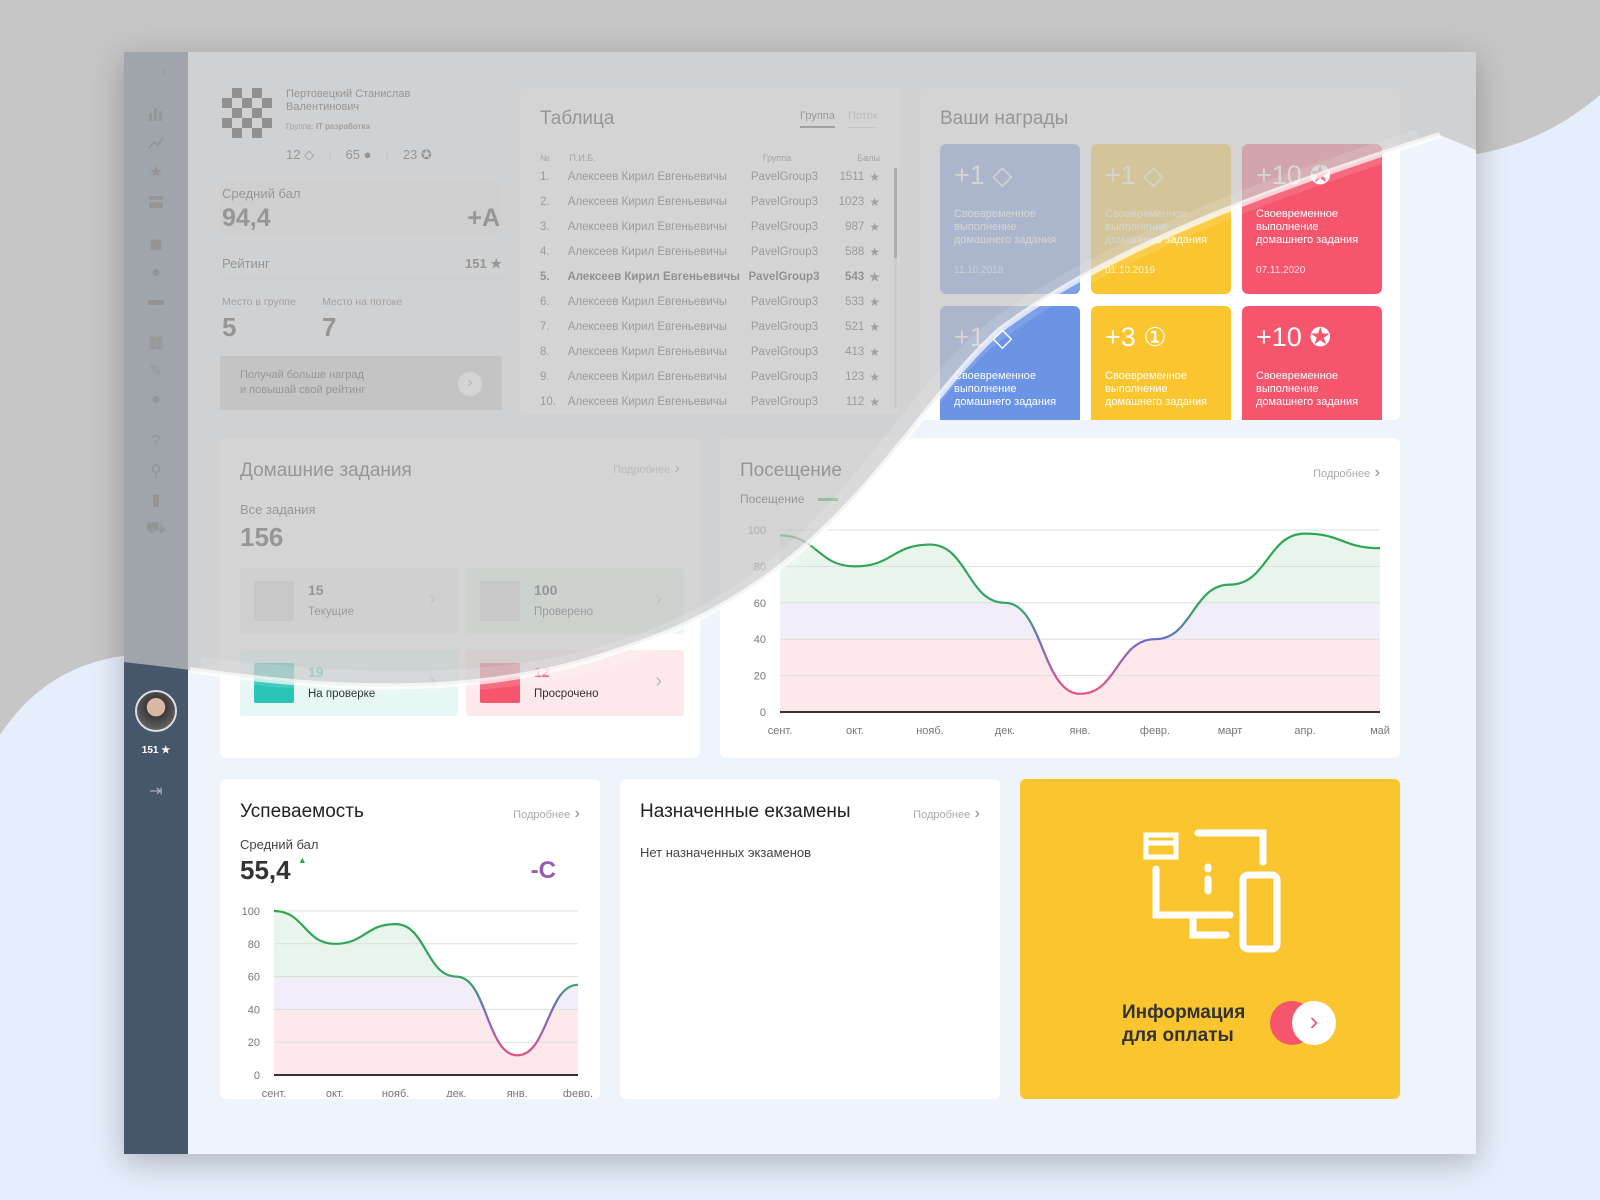 The height and width of the screenshot is (1200, 1600). Describe the element at coordinates (316, 590) in the screenshot. I see `task-count: 15` at that location.